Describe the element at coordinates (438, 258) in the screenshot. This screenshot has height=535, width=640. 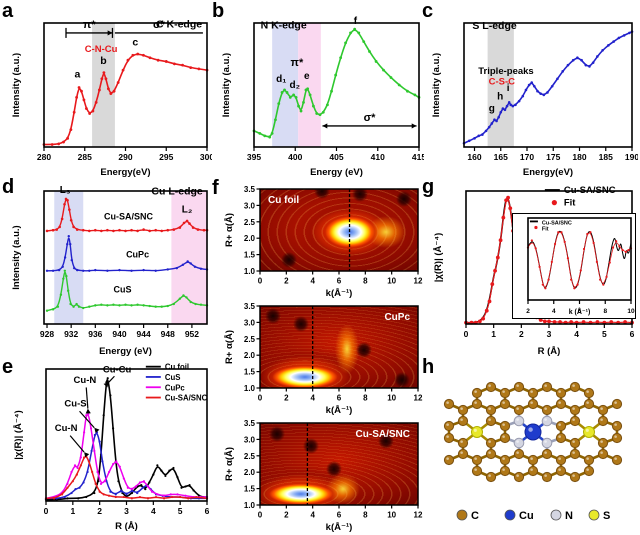
I see `svg-text: |χ(R)| (Å⁻⁴)` at that location.